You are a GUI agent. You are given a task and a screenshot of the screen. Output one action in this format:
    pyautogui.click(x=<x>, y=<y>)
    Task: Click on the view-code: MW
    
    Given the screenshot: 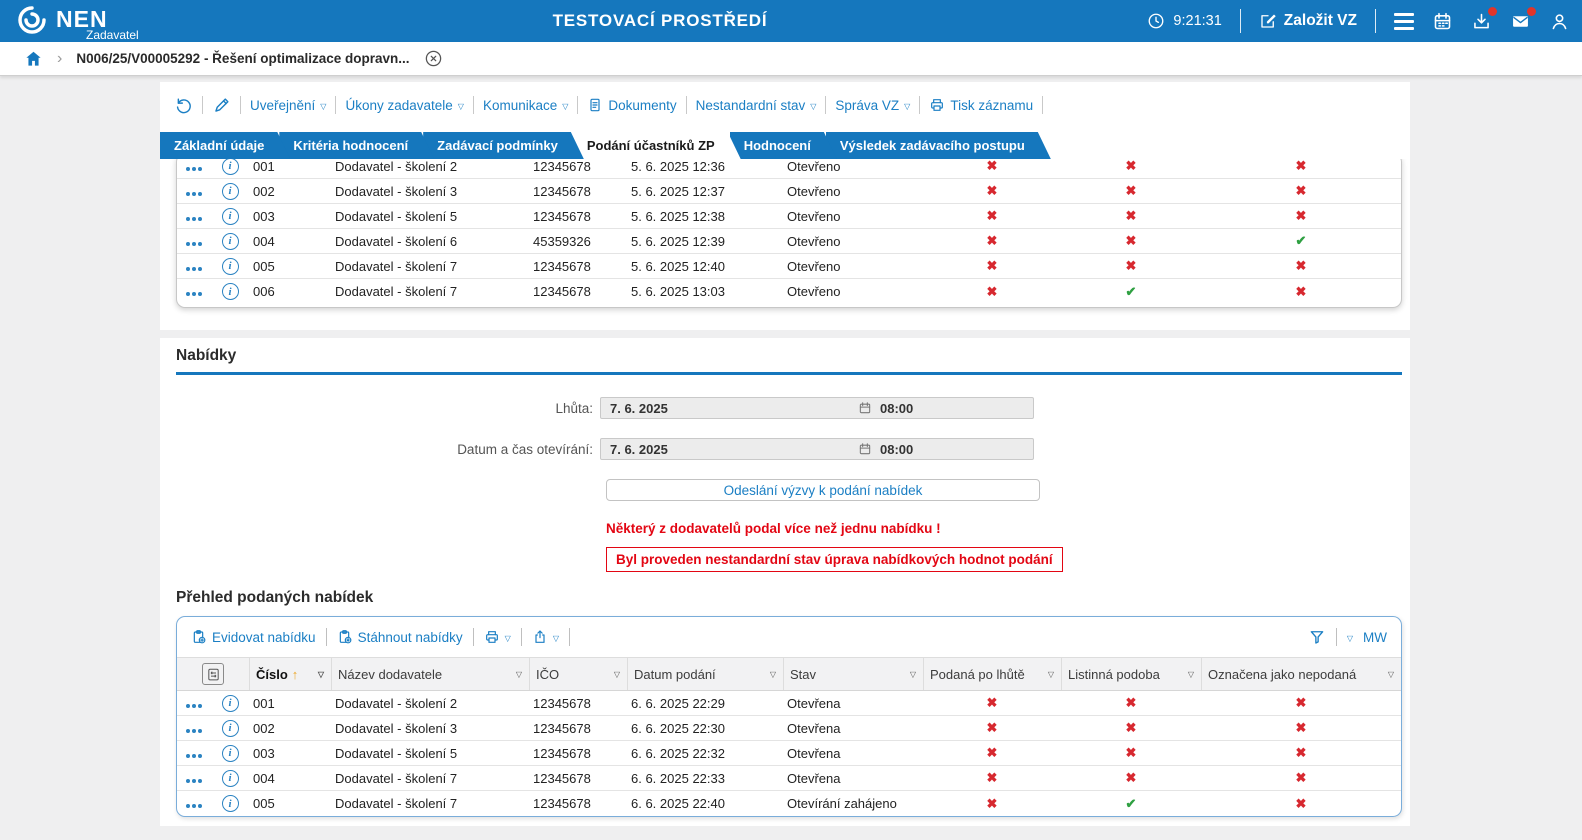 What is the action you would take?
    pyautogui.click(x=1375, y=637)
    